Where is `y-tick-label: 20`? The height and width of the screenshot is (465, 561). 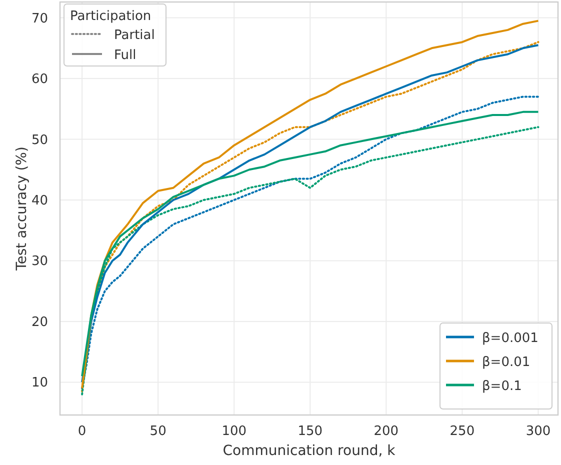 y-tick-label: 20 is located at coordinates (39, 322).